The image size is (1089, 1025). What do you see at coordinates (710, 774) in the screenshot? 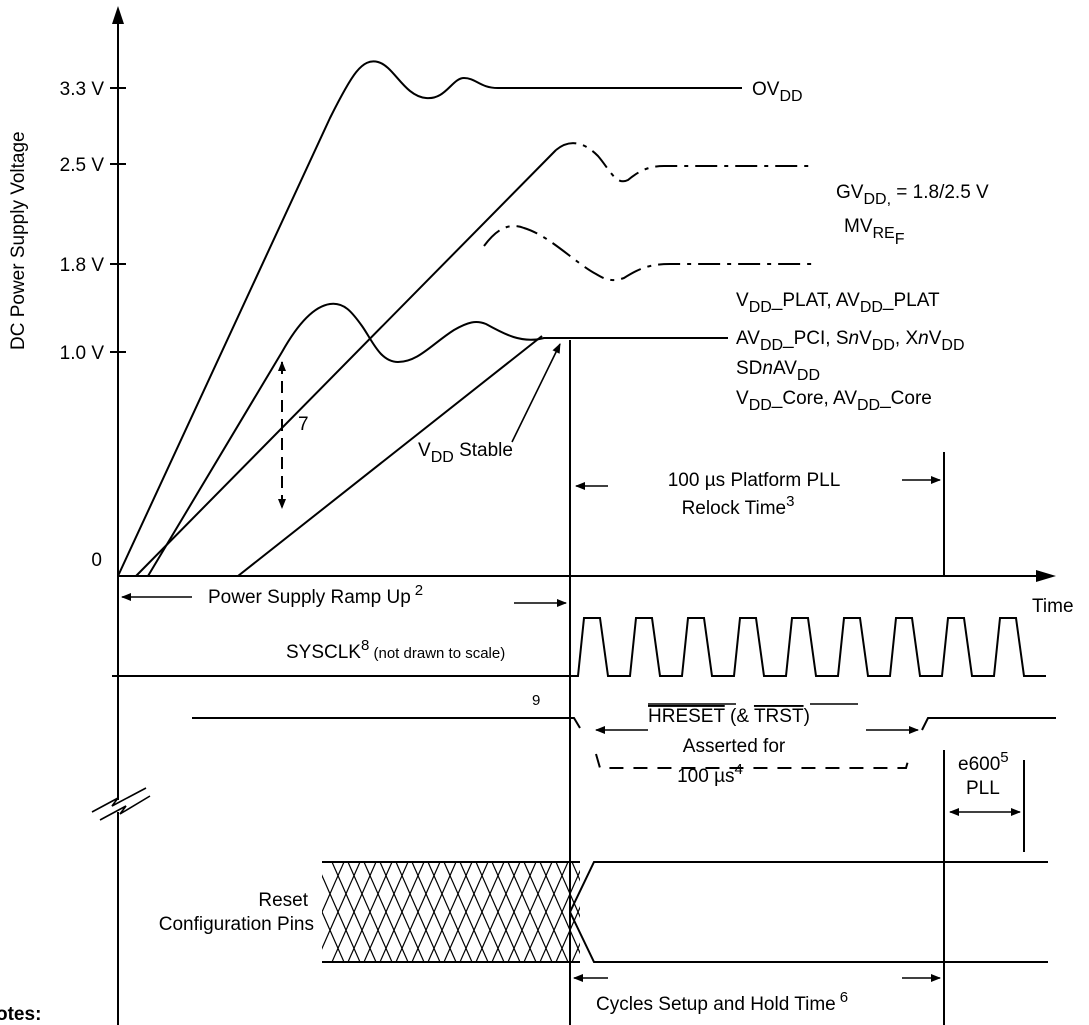
I see `duration-label: 100 µs4` at bounding box center [710, 774].